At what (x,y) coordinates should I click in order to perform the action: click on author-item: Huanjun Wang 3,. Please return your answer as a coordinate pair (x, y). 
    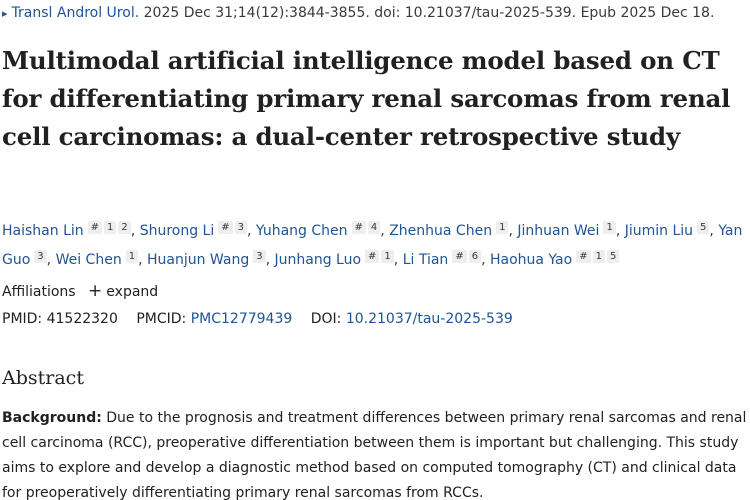
    Looking at the image, I should click on (210, 259).